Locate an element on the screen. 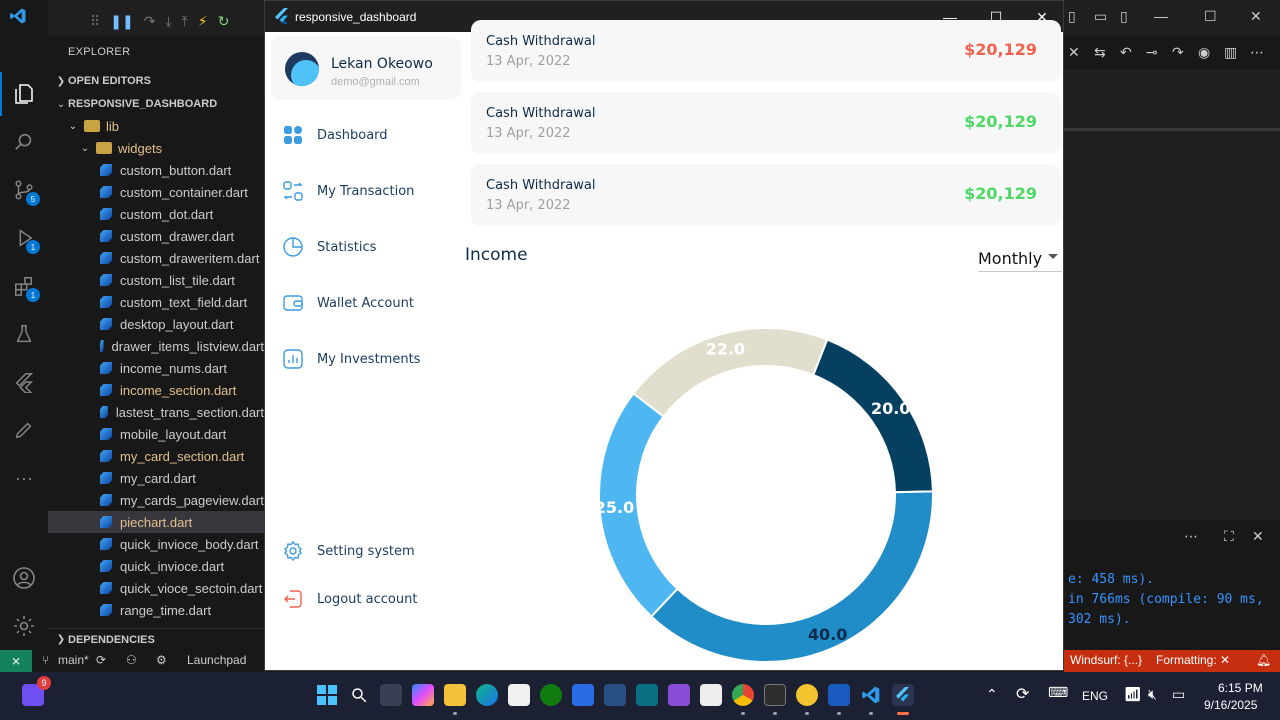  taskbar-search-icon is located at coordinates (359, 695).